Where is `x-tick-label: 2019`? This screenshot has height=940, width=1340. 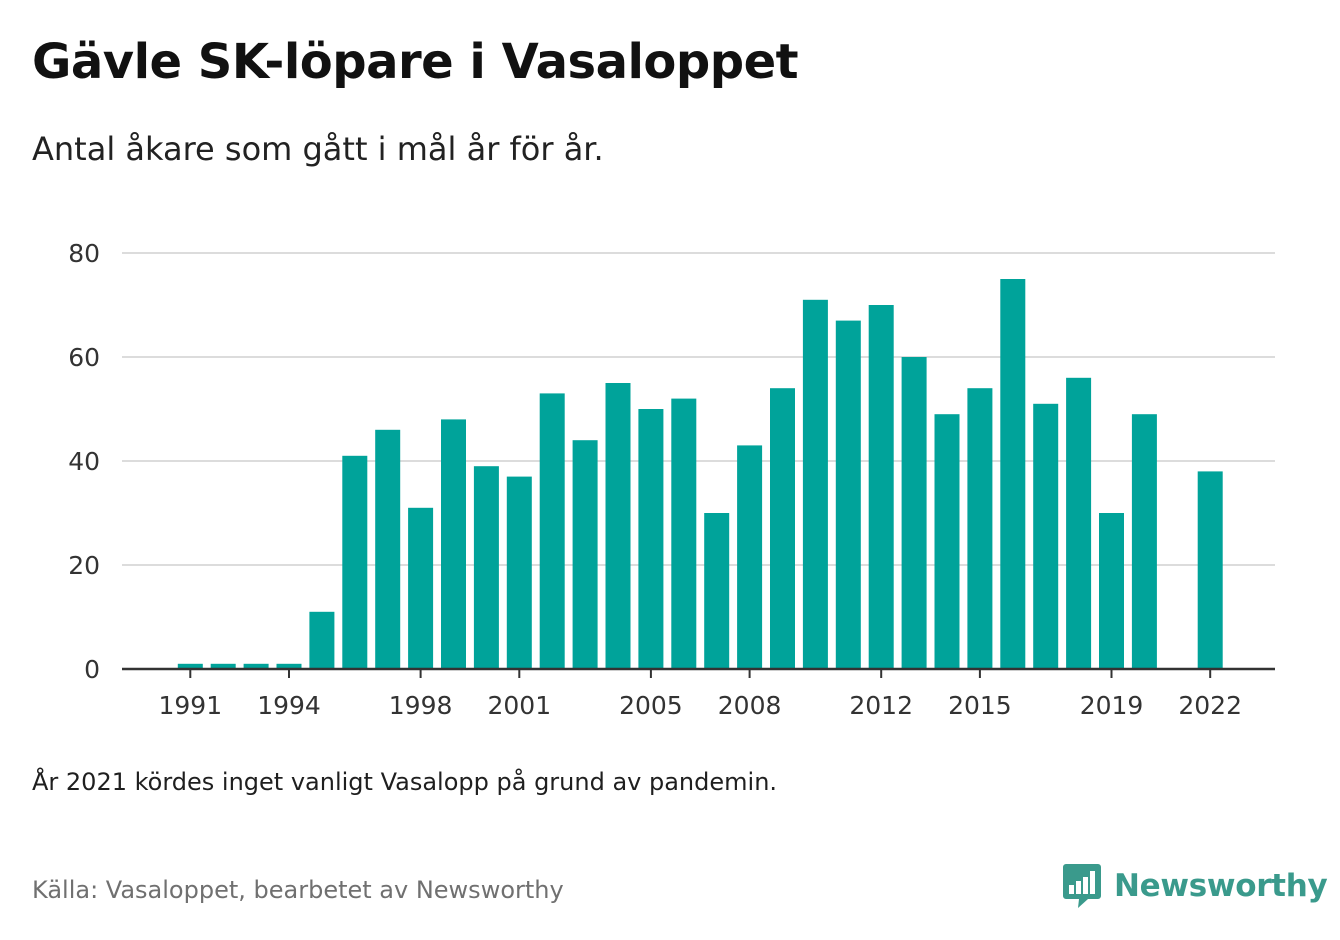
x-tick-label: 2019 is located at coordinates (1112, 705).